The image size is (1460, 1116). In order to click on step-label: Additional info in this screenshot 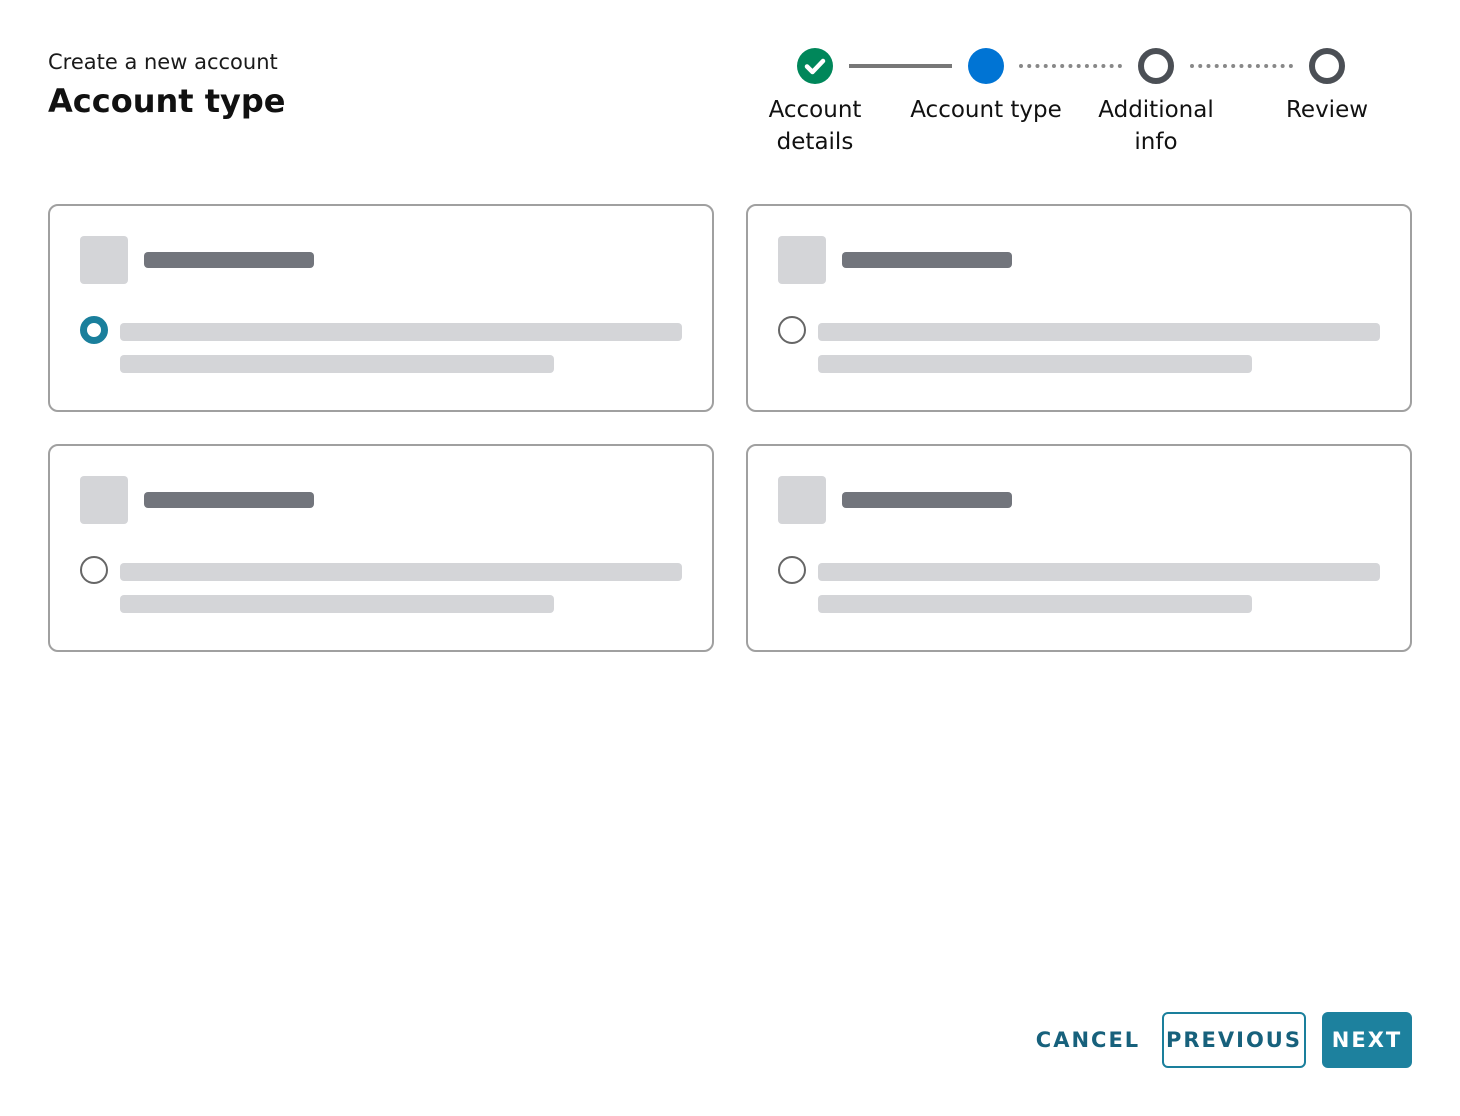, I will do `click(1156, 126)`.